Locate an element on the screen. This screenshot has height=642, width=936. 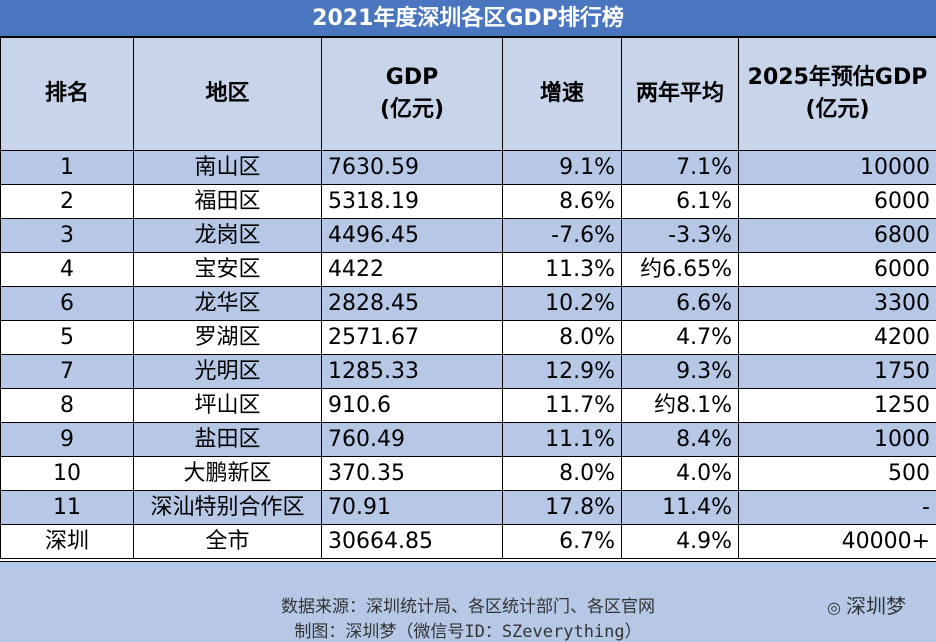
table-row: 3 龙岗区 4496.45 -7.6% -3.3% 6800 is located at coordinates (468, 235).